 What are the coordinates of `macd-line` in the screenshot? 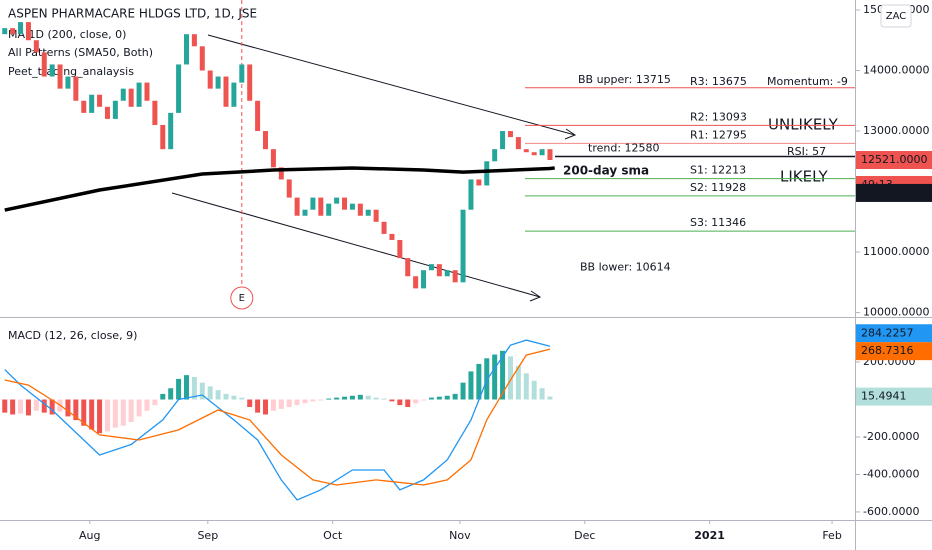 It's located at (277, 417).